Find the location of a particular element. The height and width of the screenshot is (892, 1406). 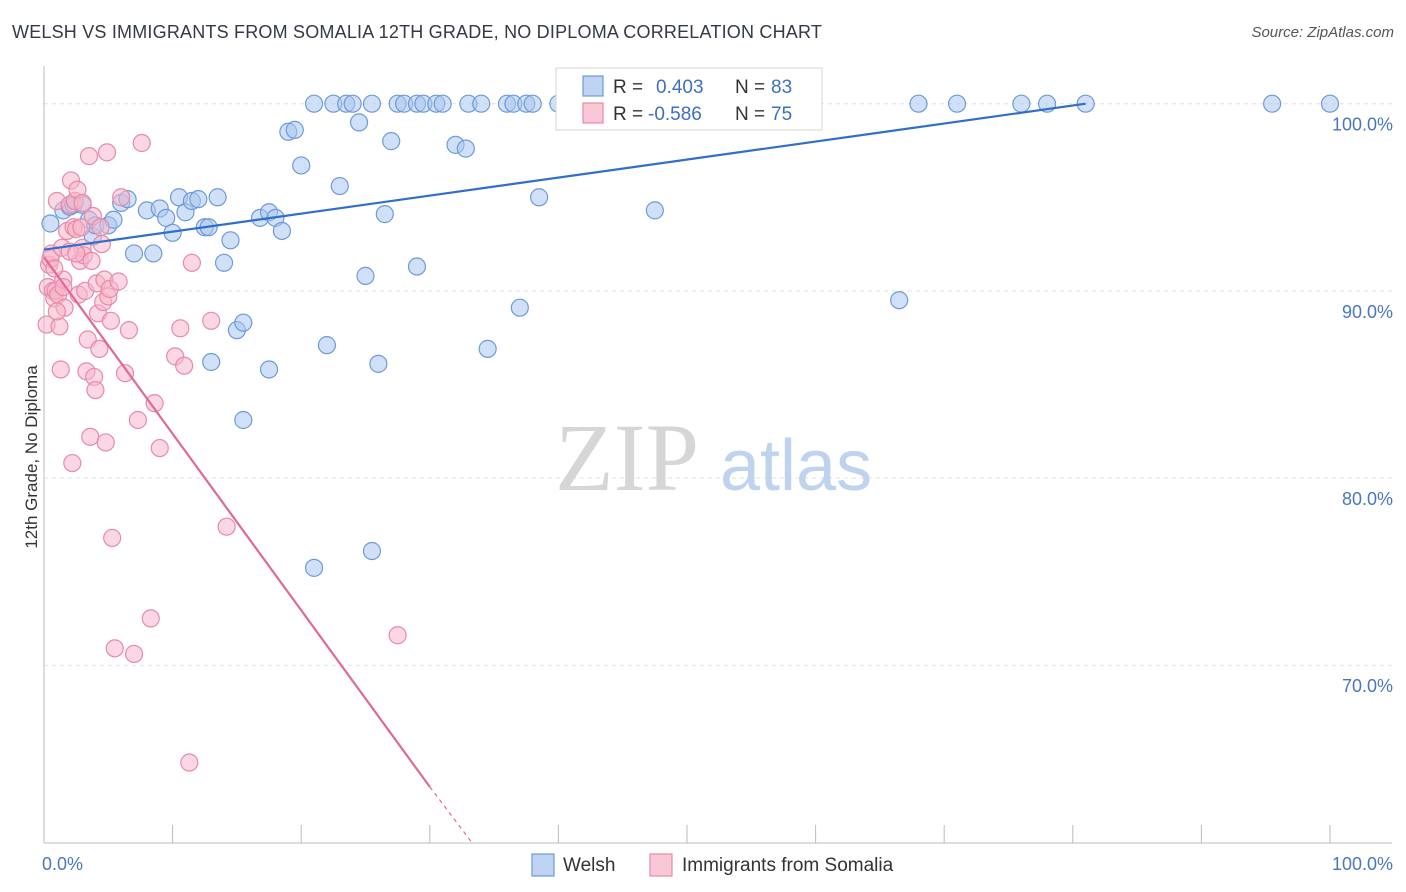

legend-swatch-welsh is located at coordinates (543, 865).